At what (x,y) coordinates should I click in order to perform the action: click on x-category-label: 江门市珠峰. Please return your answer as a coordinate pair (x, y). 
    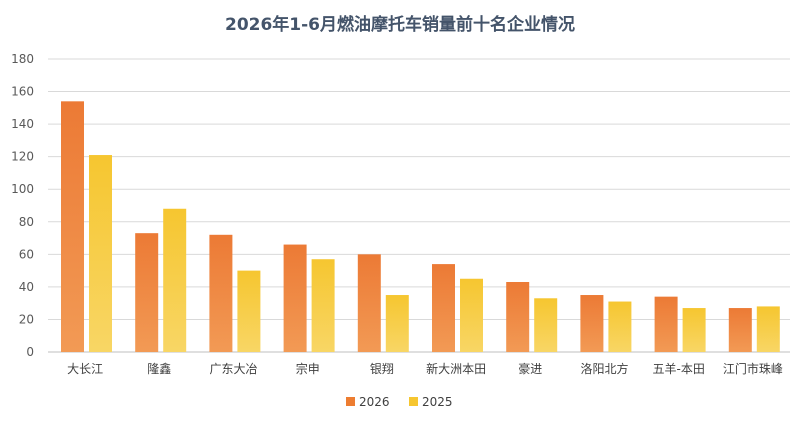
    Looking at the image, I should click on (753, 368).